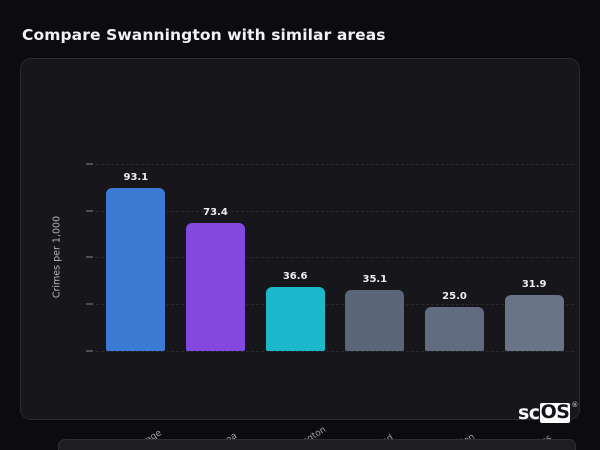  Describe the element at coordinates (574, 405) in the screenshot. I see `registered-mark-icon: ®` at that location.